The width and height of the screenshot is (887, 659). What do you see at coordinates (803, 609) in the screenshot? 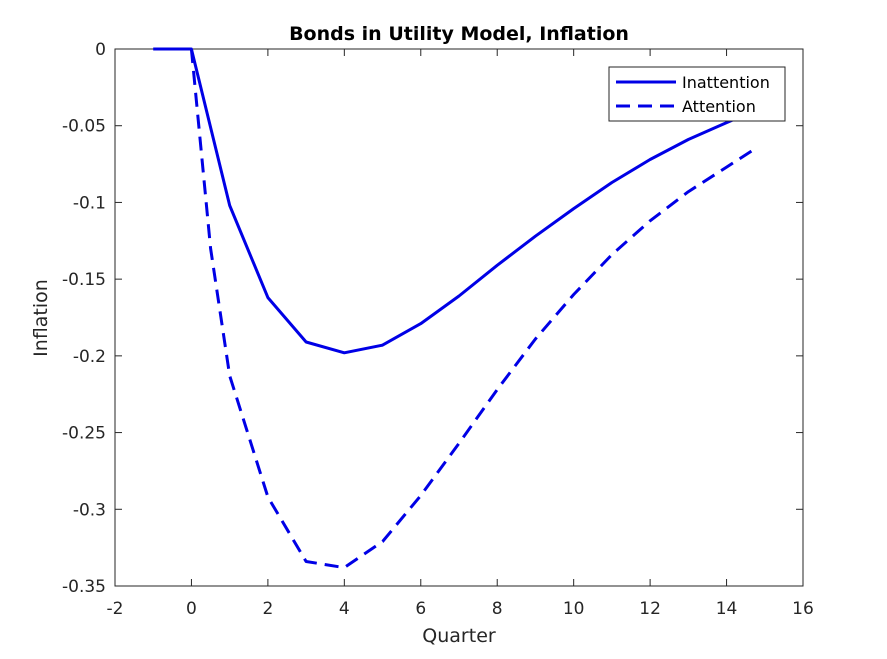
I see `x-tick-label: 16` at bounding box center [803, 609].